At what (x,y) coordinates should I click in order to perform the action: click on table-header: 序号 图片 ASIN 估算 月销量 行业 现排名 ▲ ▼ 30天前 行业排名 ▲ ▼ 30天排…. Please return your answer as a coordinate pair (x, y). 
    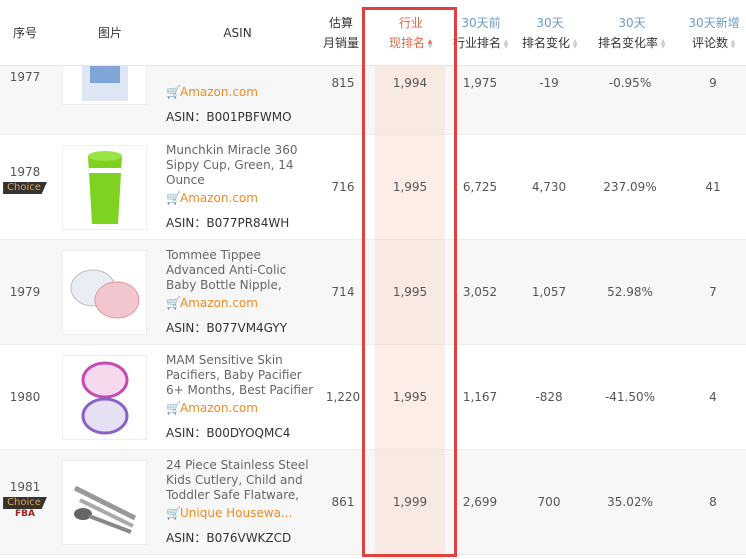
    Looking at the image, I should click on (373, 33).